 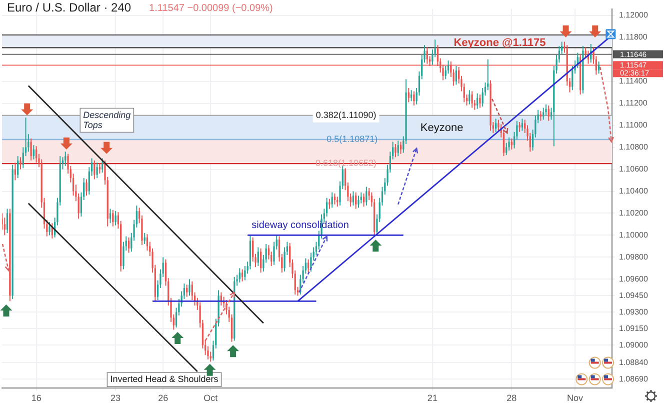 I want to click on y-tick-label: 1.09800, so click(x=633, y=257).